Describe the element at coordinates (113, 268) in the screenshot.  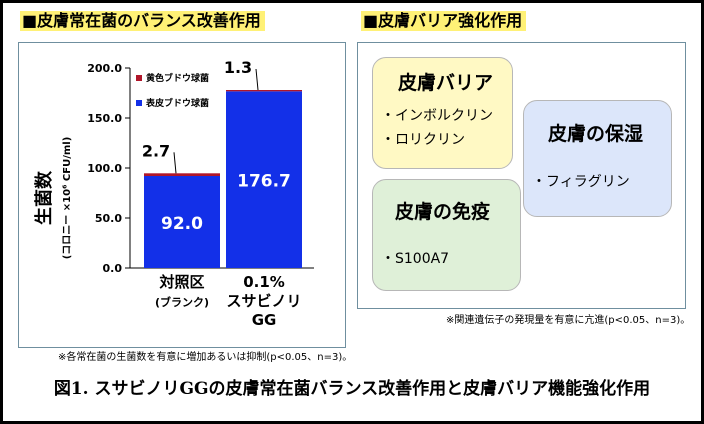
I see `y-tick-label: 0.0` at that location.